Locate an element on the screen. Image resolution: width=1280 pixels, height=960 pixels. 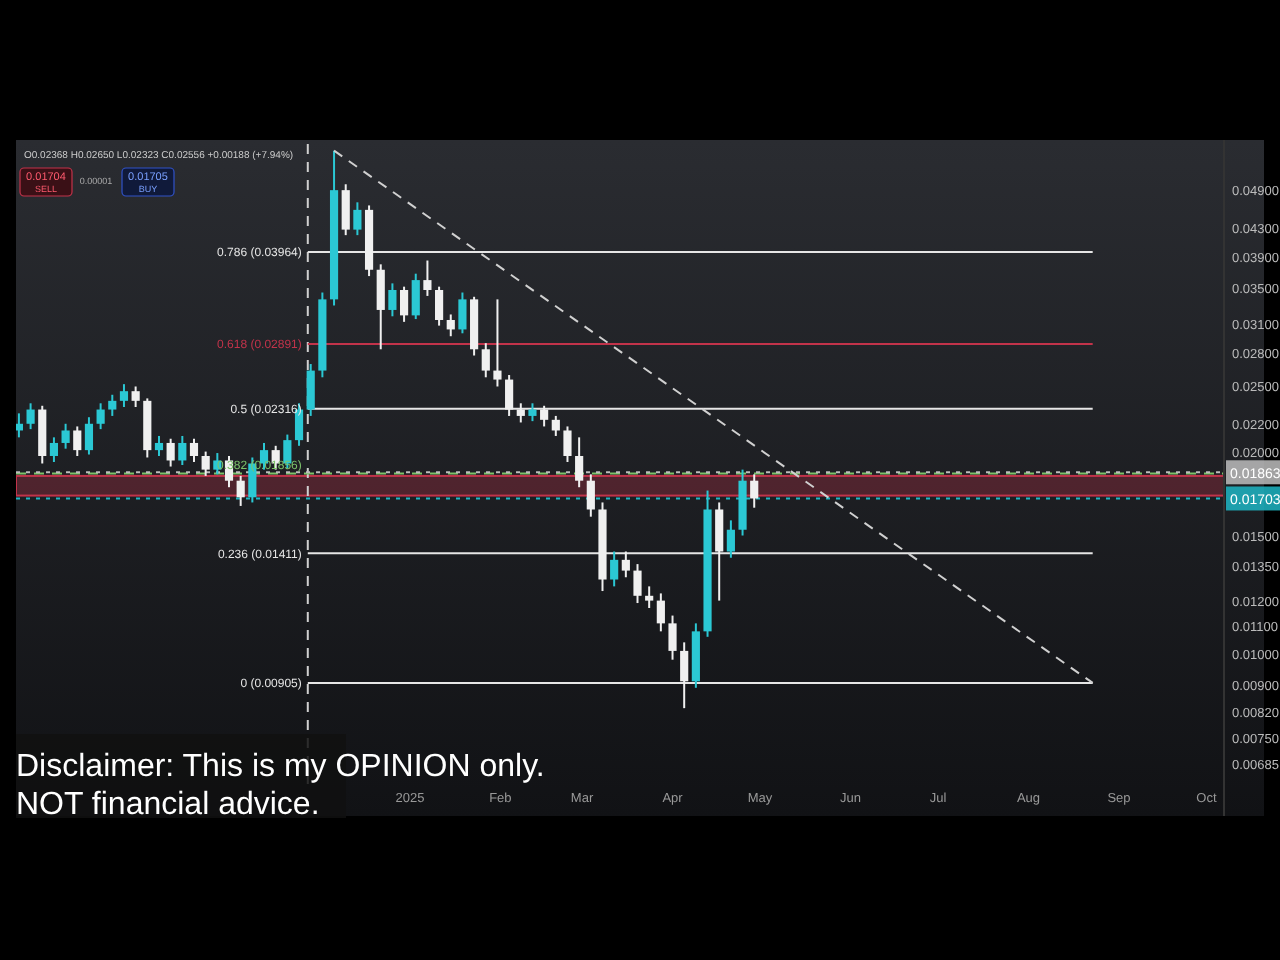
text: NOT financial advice. is located at coordinates (168, 805).